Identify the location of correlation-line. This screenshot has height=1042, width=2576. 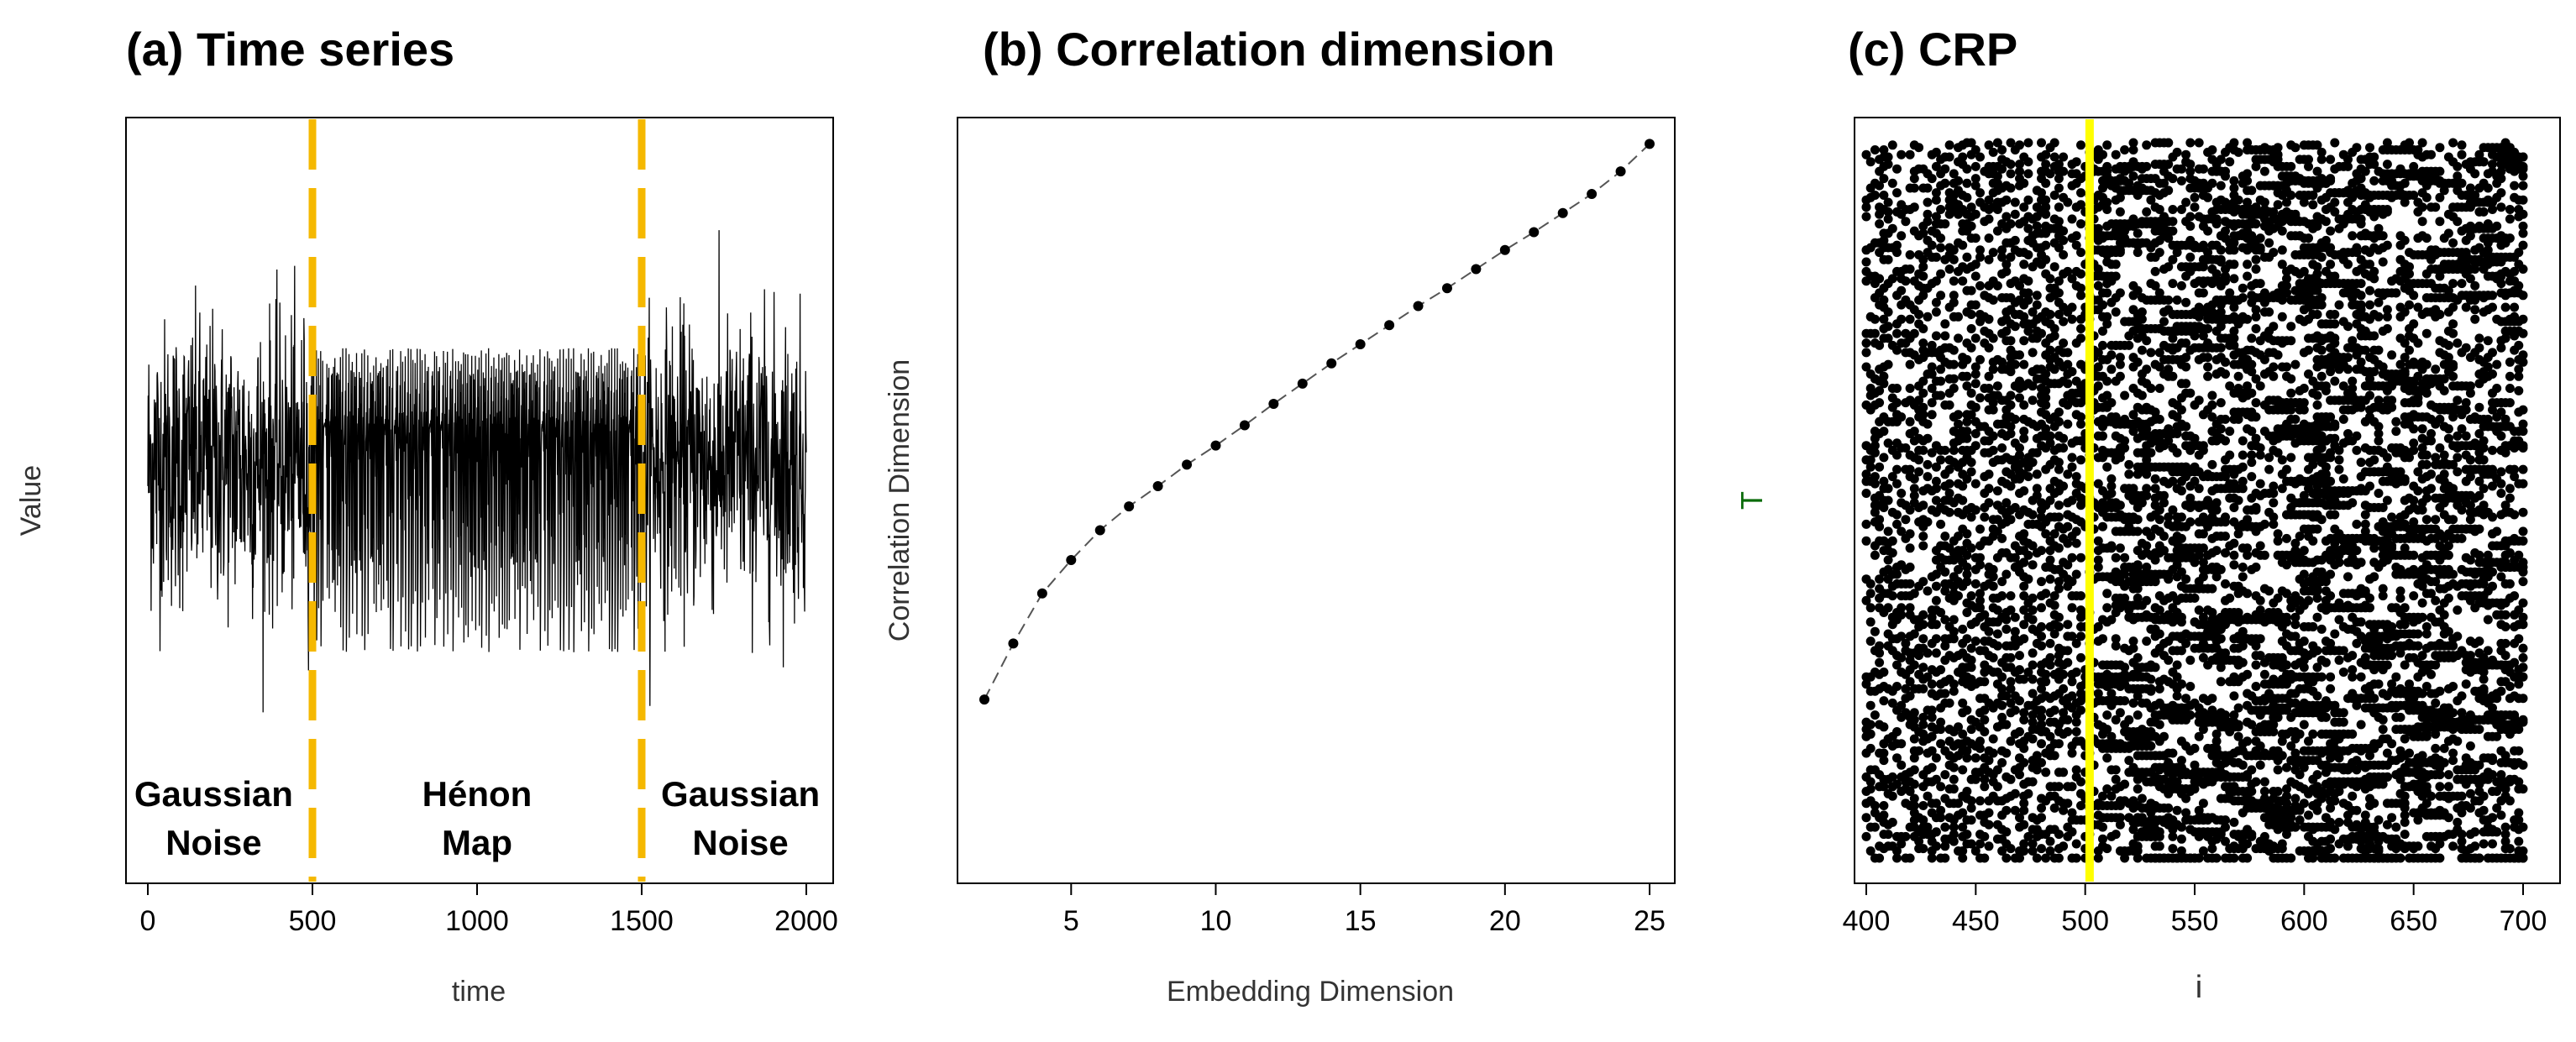
(1317, 422).